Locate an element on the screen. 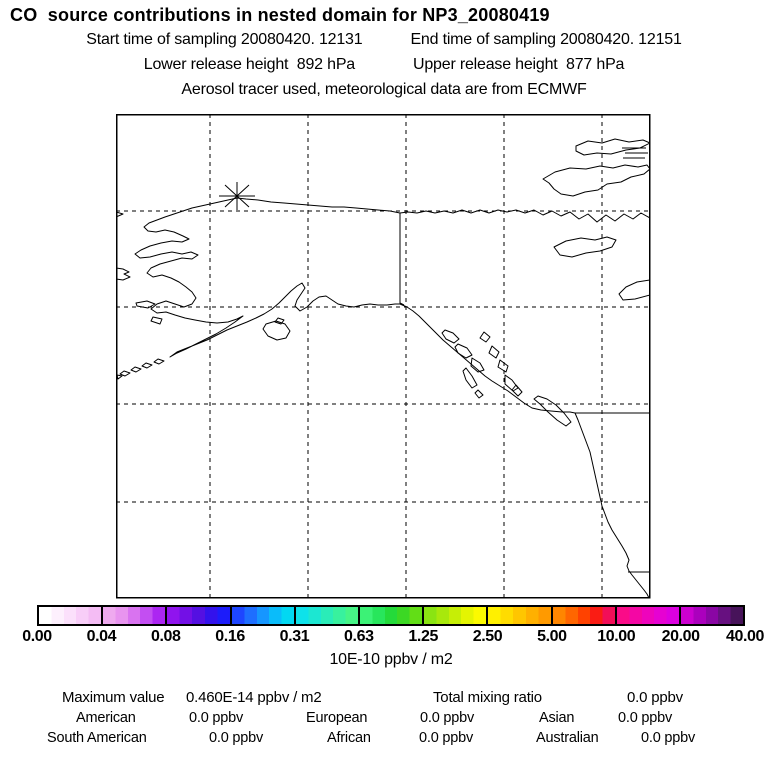 This screenshot has width=768, height=773. stat-region-name: African is located at coordinates (349, 738).